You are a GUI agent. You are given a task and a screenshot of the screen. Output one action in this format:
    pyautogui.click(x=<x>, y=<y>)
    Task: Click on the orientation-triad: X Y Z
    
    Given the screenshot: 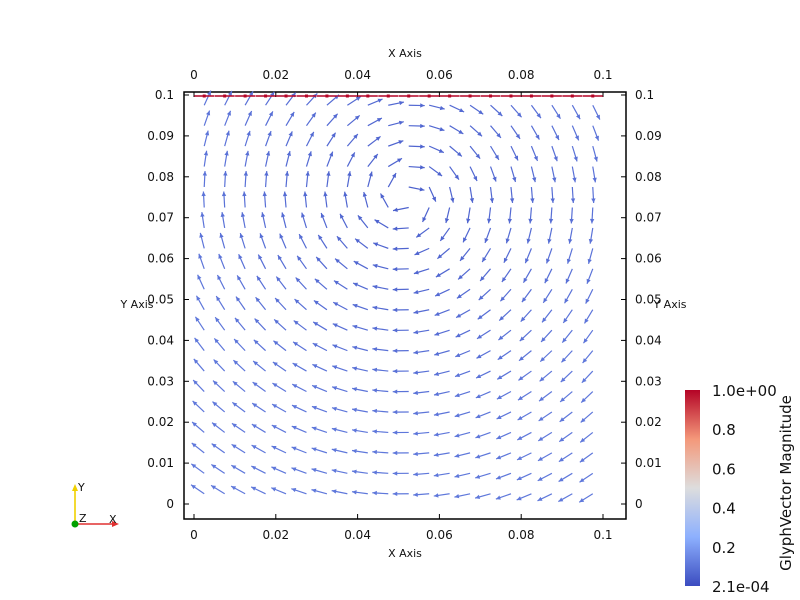 What is the action you would take?
    pyautogui.click(x=95, y=504)
    